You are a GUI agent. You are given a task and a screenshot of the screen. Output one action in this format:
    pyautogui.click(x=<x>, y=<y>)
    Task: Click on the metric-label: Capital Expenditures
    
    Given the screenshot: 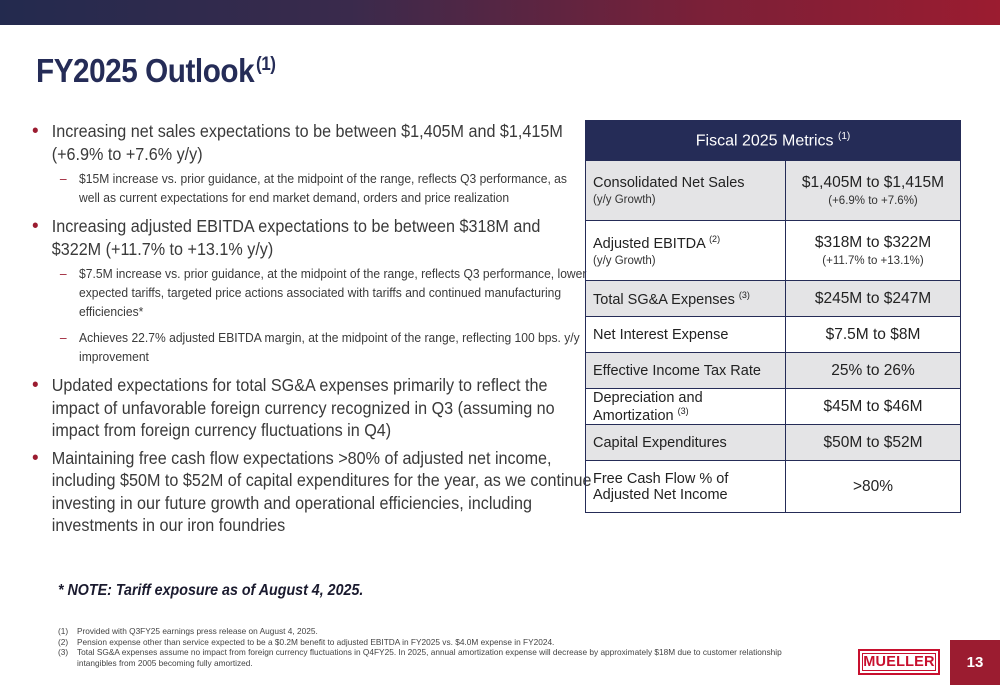 What is the action you would take?
    pyautogui.click(x=660, y=442)
    